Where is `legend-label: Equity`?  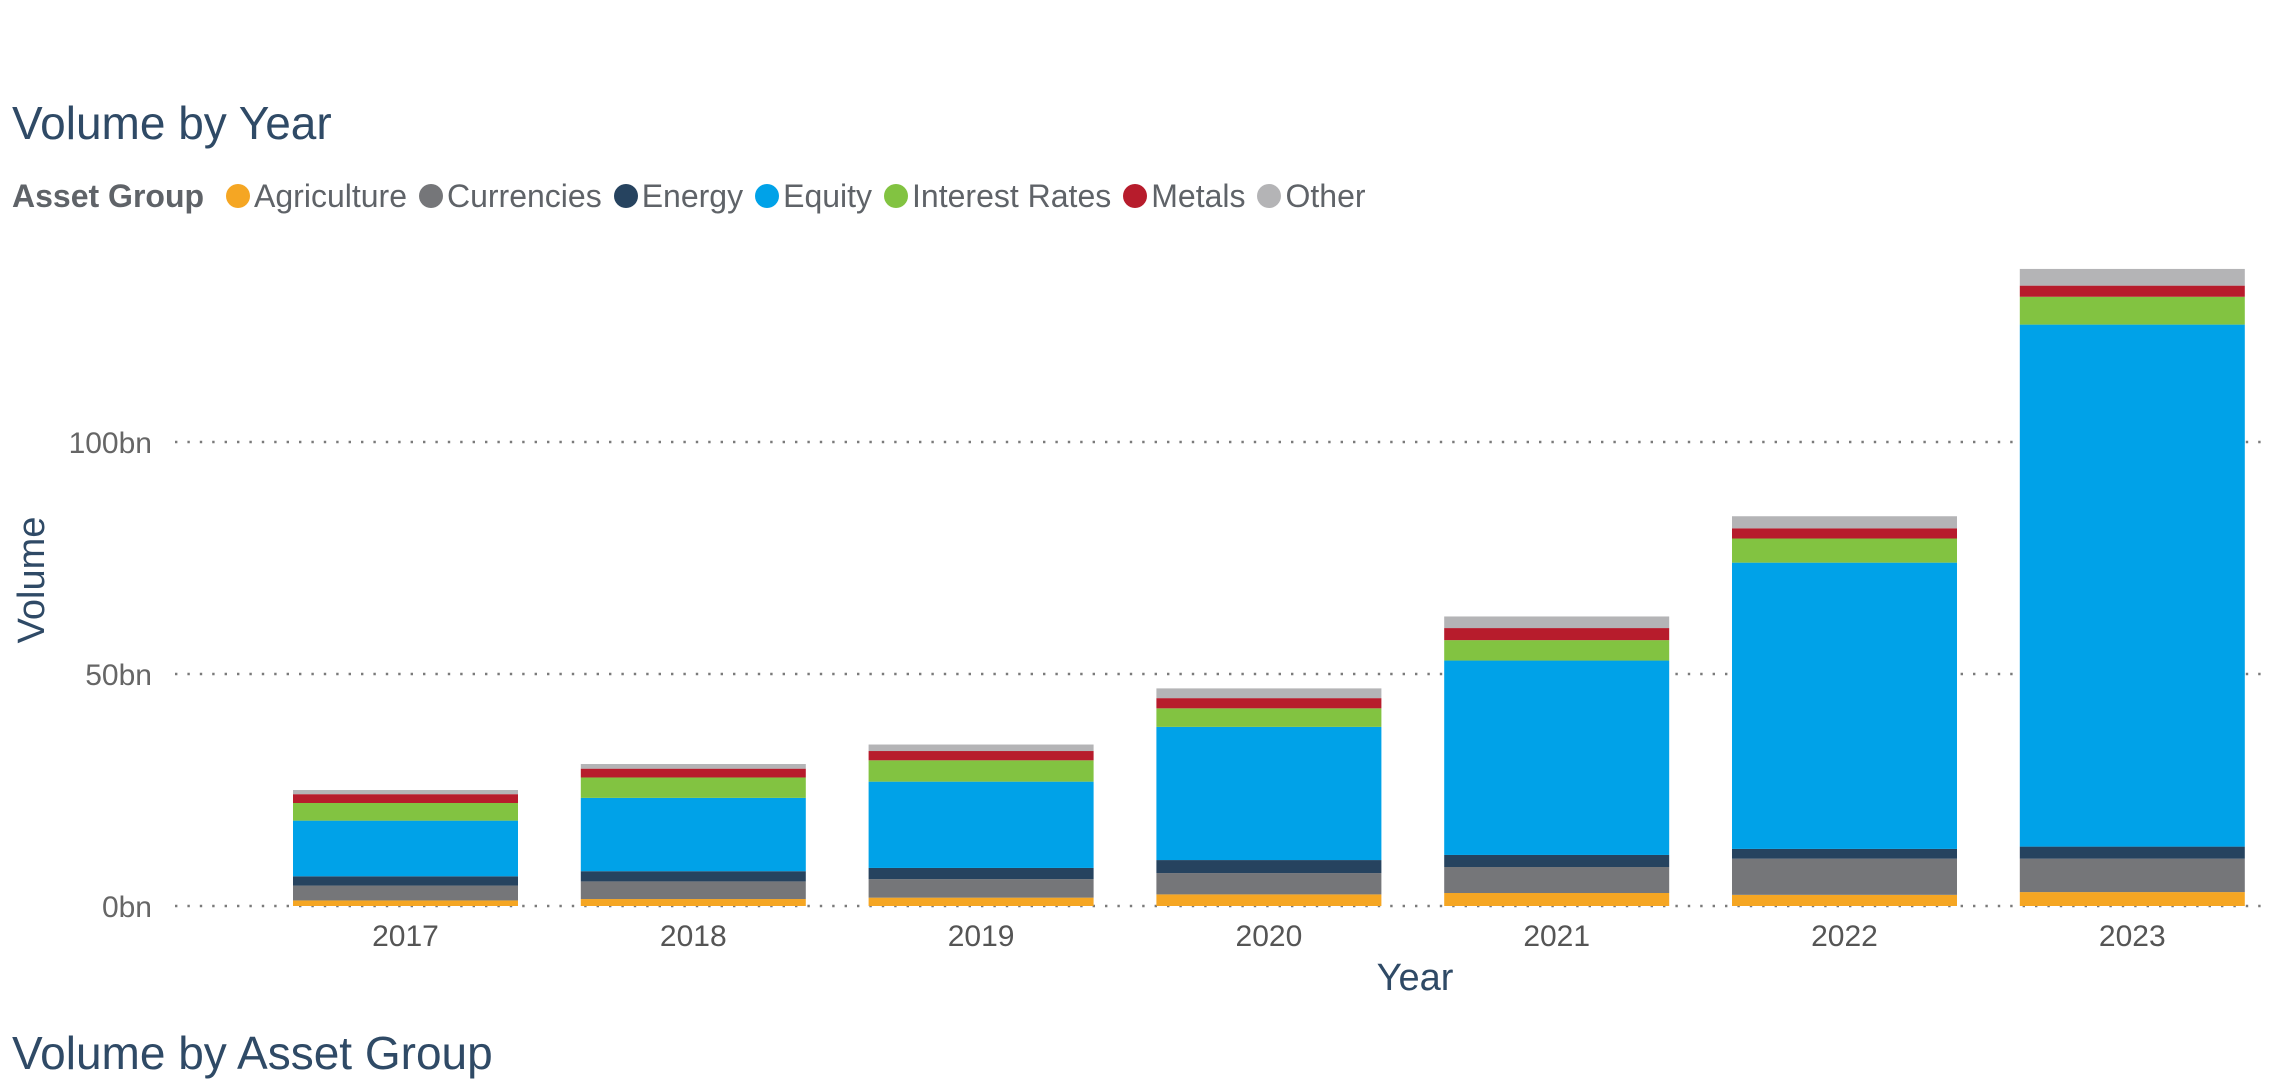
legend-label: Equity is located at coordinates (828, 195).